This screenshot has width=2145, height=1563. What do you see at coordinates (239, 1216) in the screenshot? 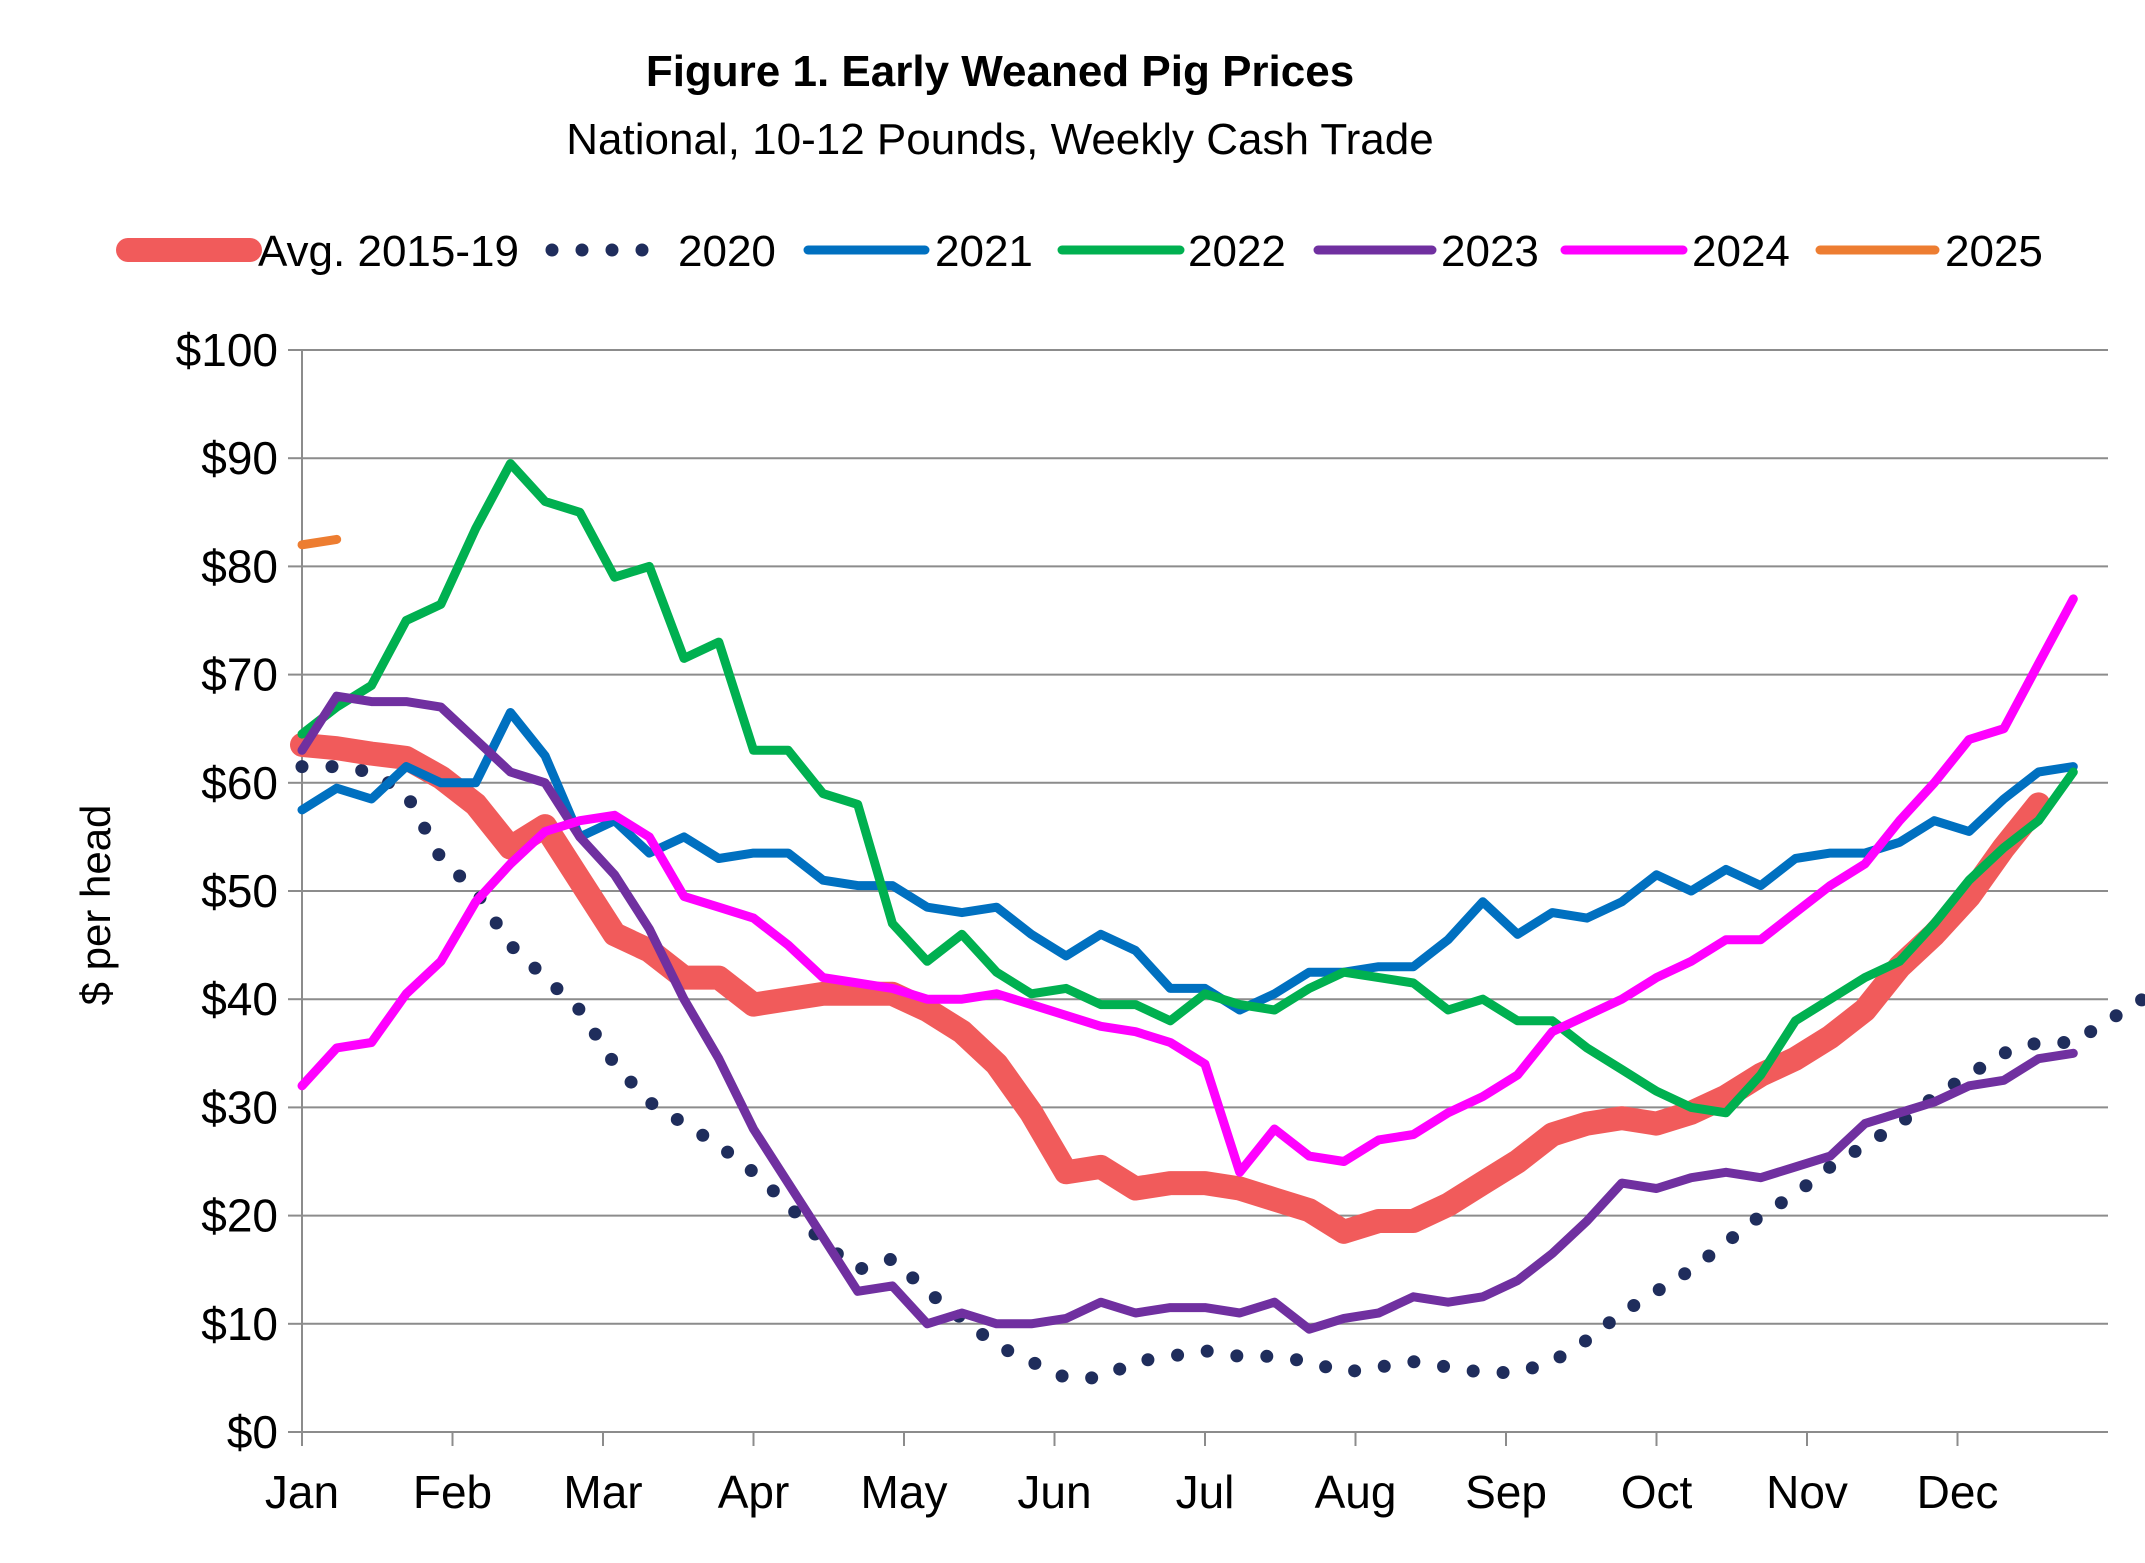
I see `y-tick-label: $20` at bounding box center [239, 1216].